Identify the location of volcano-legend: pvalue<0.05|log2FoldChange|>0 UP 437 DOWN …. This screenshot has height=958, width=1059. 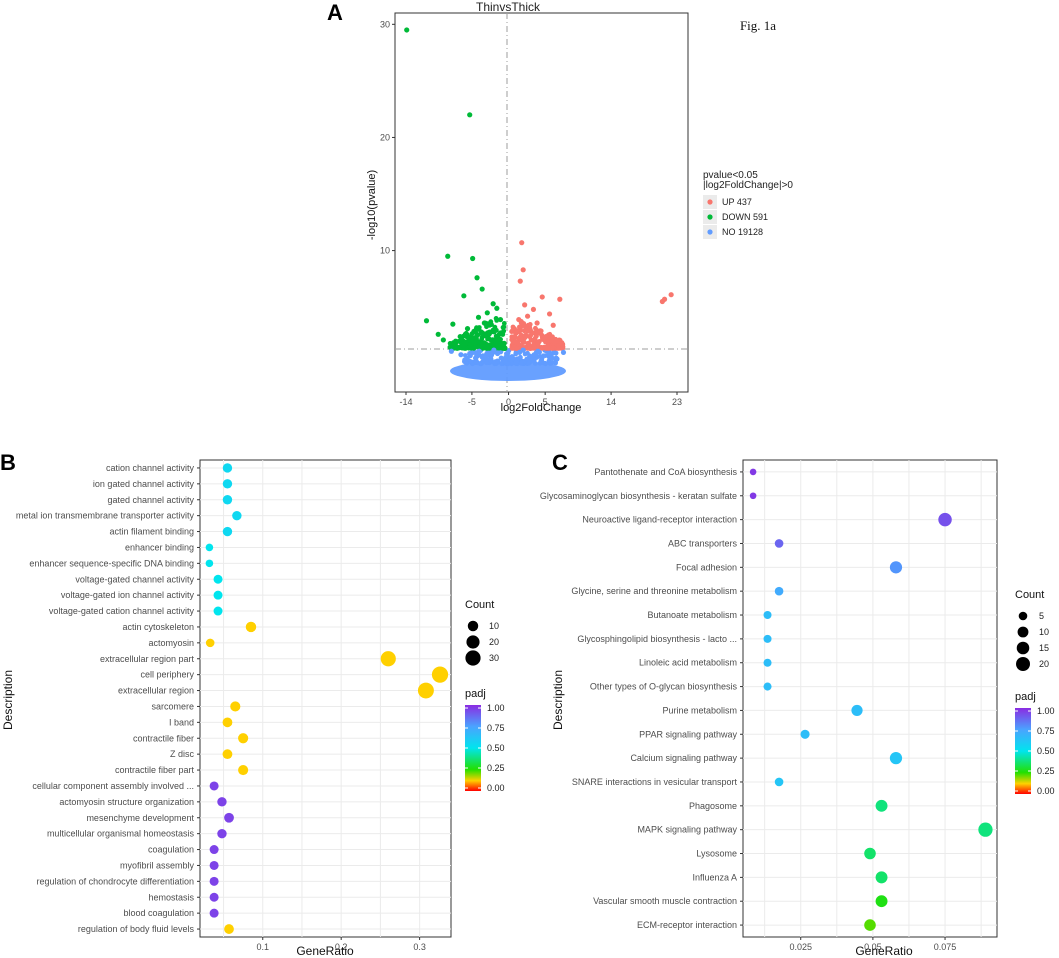
(748, 204).